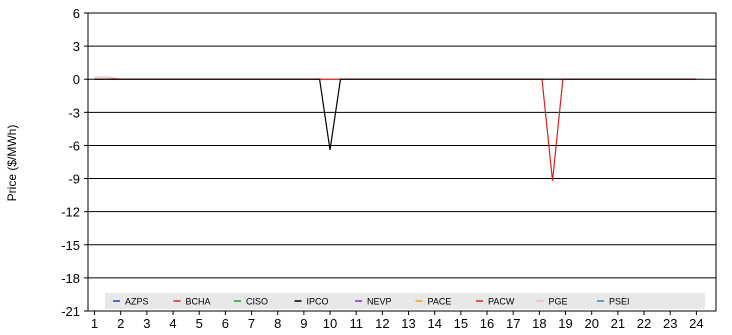 The image size is (732, 335). I want to click on x-tick-label: 18, so click(539, 323).